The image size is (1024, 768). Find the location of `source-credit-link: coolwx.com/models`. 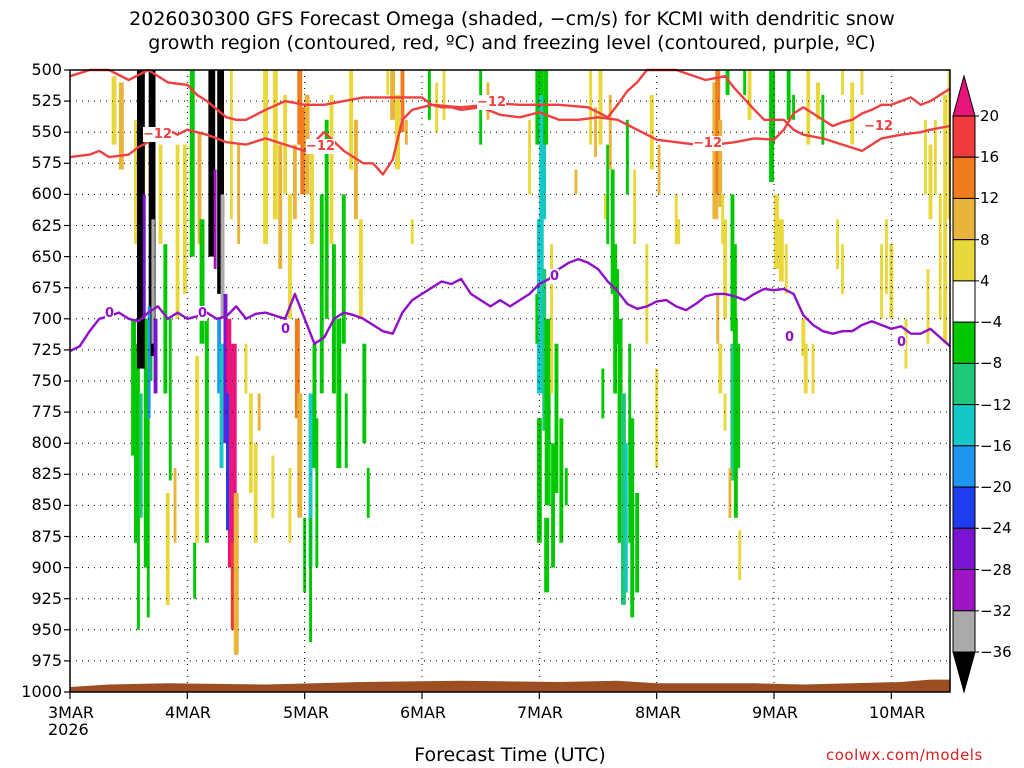

source-credit-link: coolwx.com/models is located at coordinates (904, 755).